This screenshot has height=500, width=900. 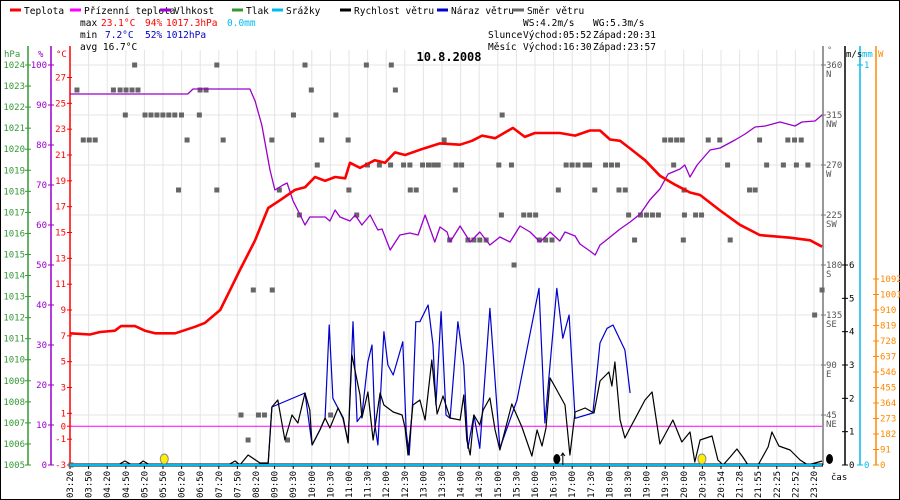 What do you see at coordinates (831, 225) in the screenshot?
I see `direction-tick-name: SW` at bounding box center [831, 225].